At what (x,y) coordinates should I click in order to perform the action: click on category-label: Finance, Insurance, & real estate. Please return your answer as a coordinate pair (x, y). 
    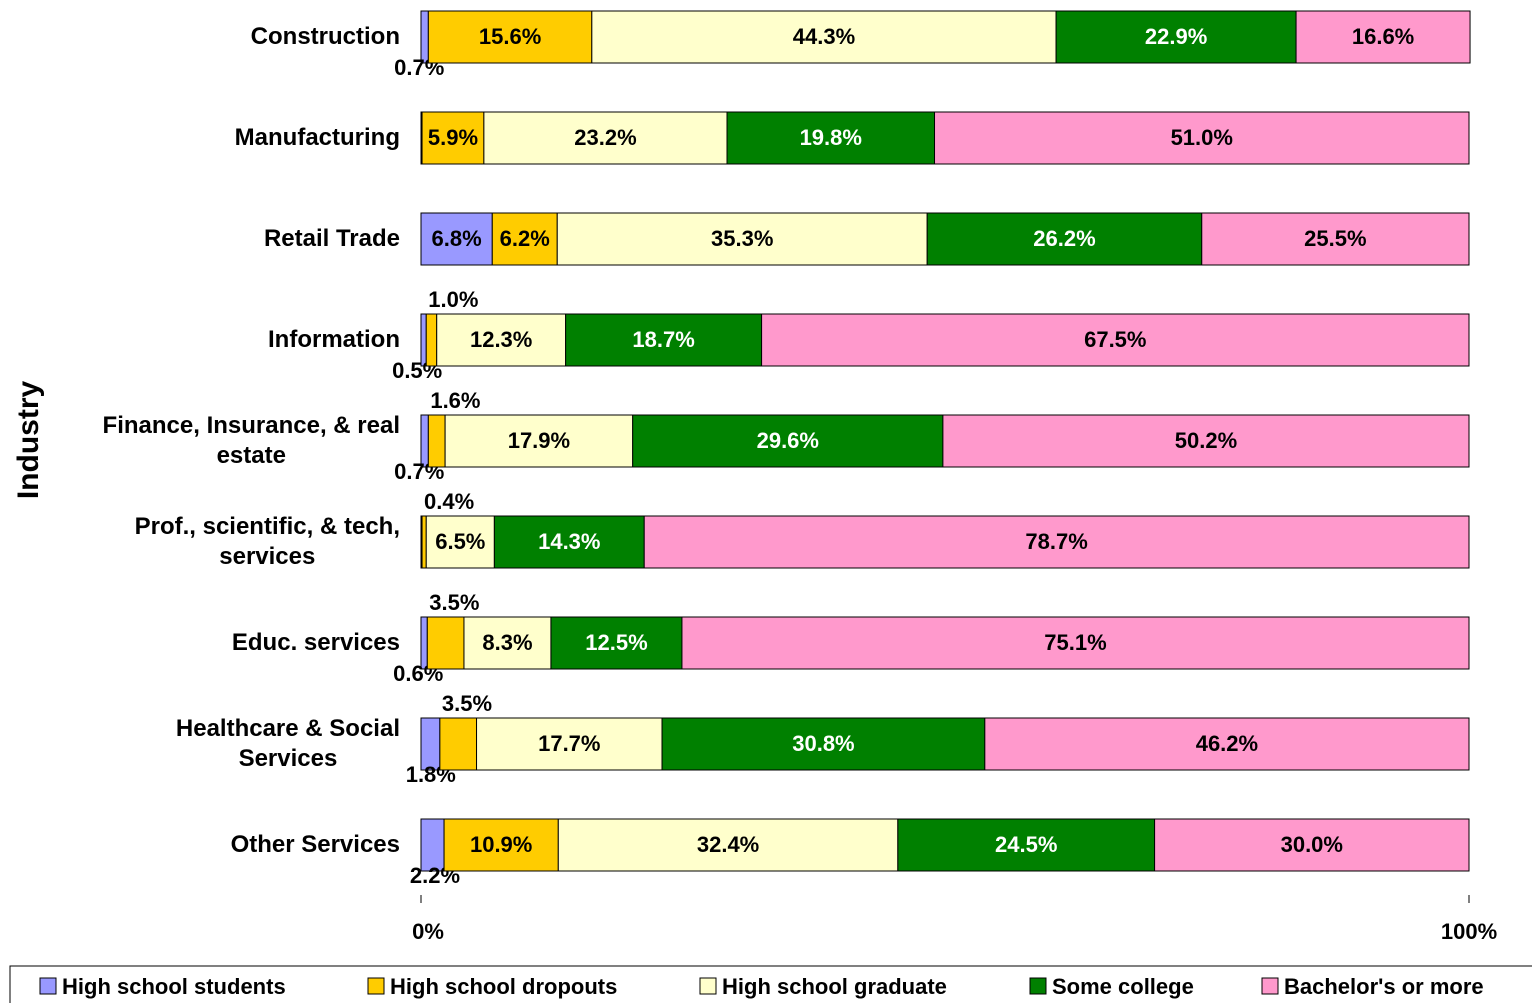
    Looking at the image, I should click on (200, 441).